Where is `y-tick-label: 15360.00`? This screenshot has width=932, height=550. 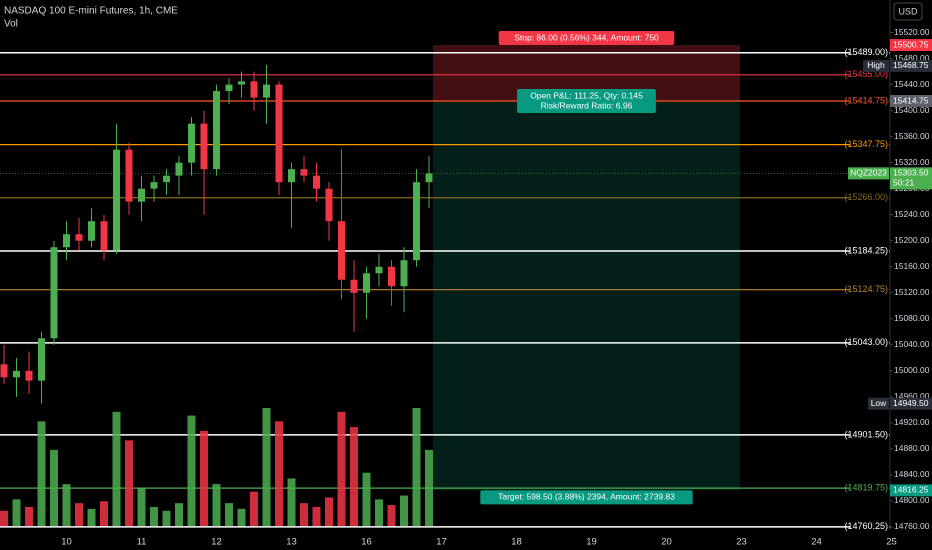 y-tick-label: 15360.00 is located at coordinates (912, 136).